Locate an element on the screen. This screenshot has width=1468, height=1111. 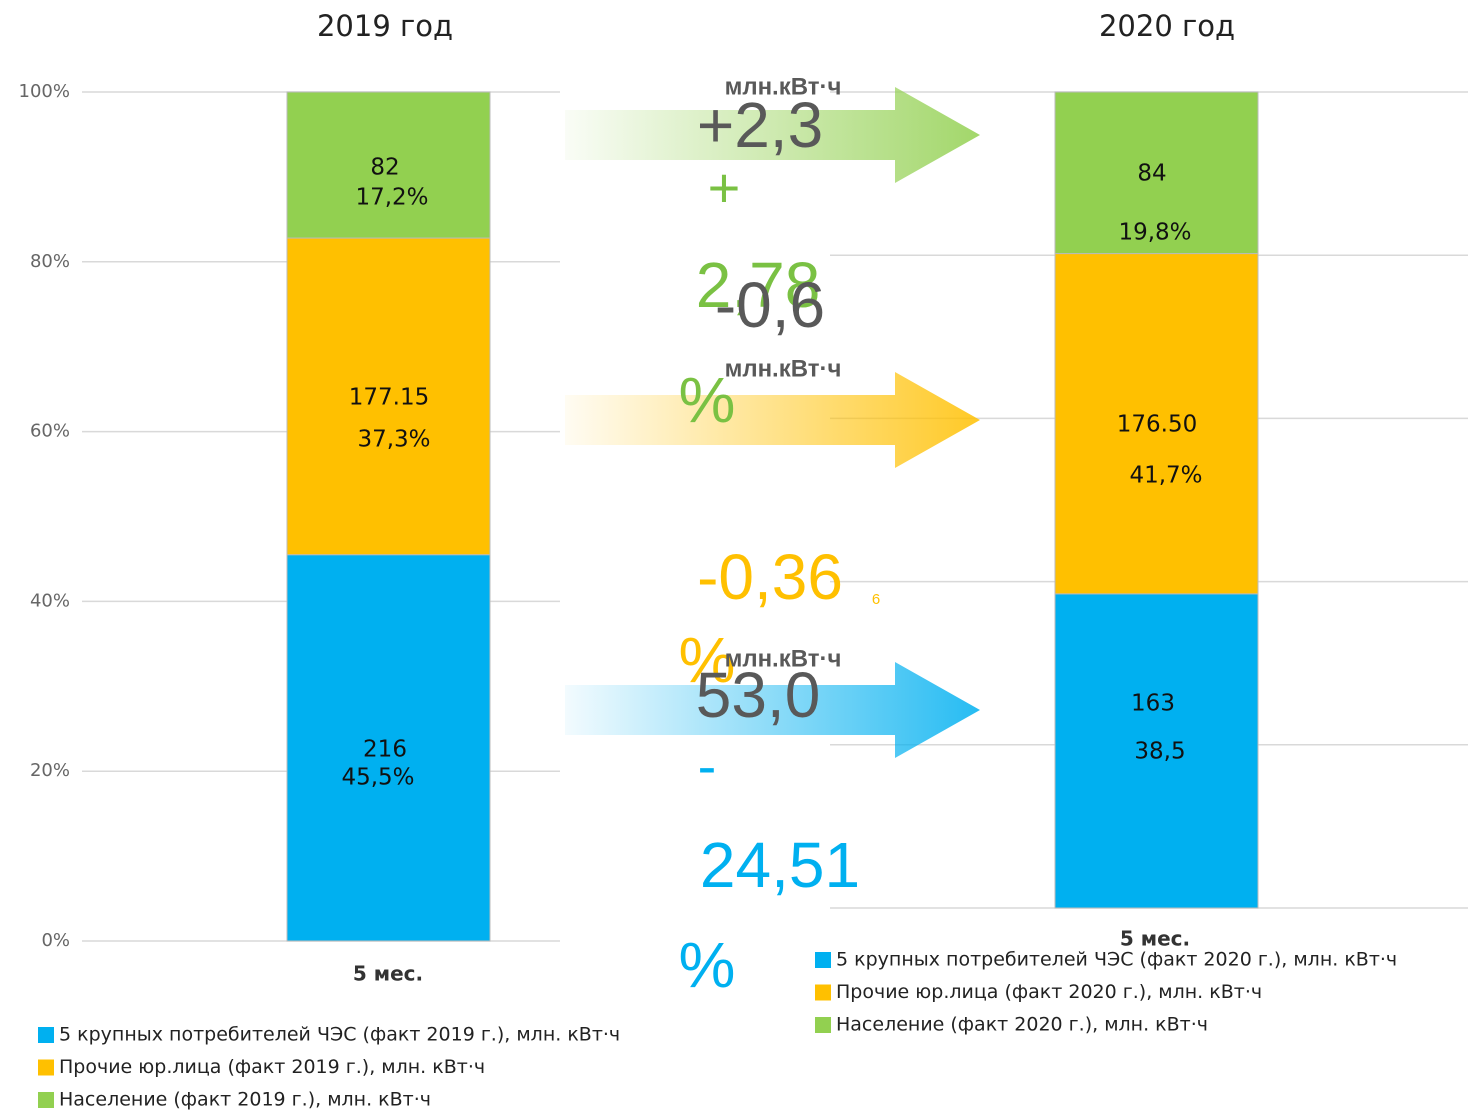
annotation: -0,6 is located at coordinates (770, 305).